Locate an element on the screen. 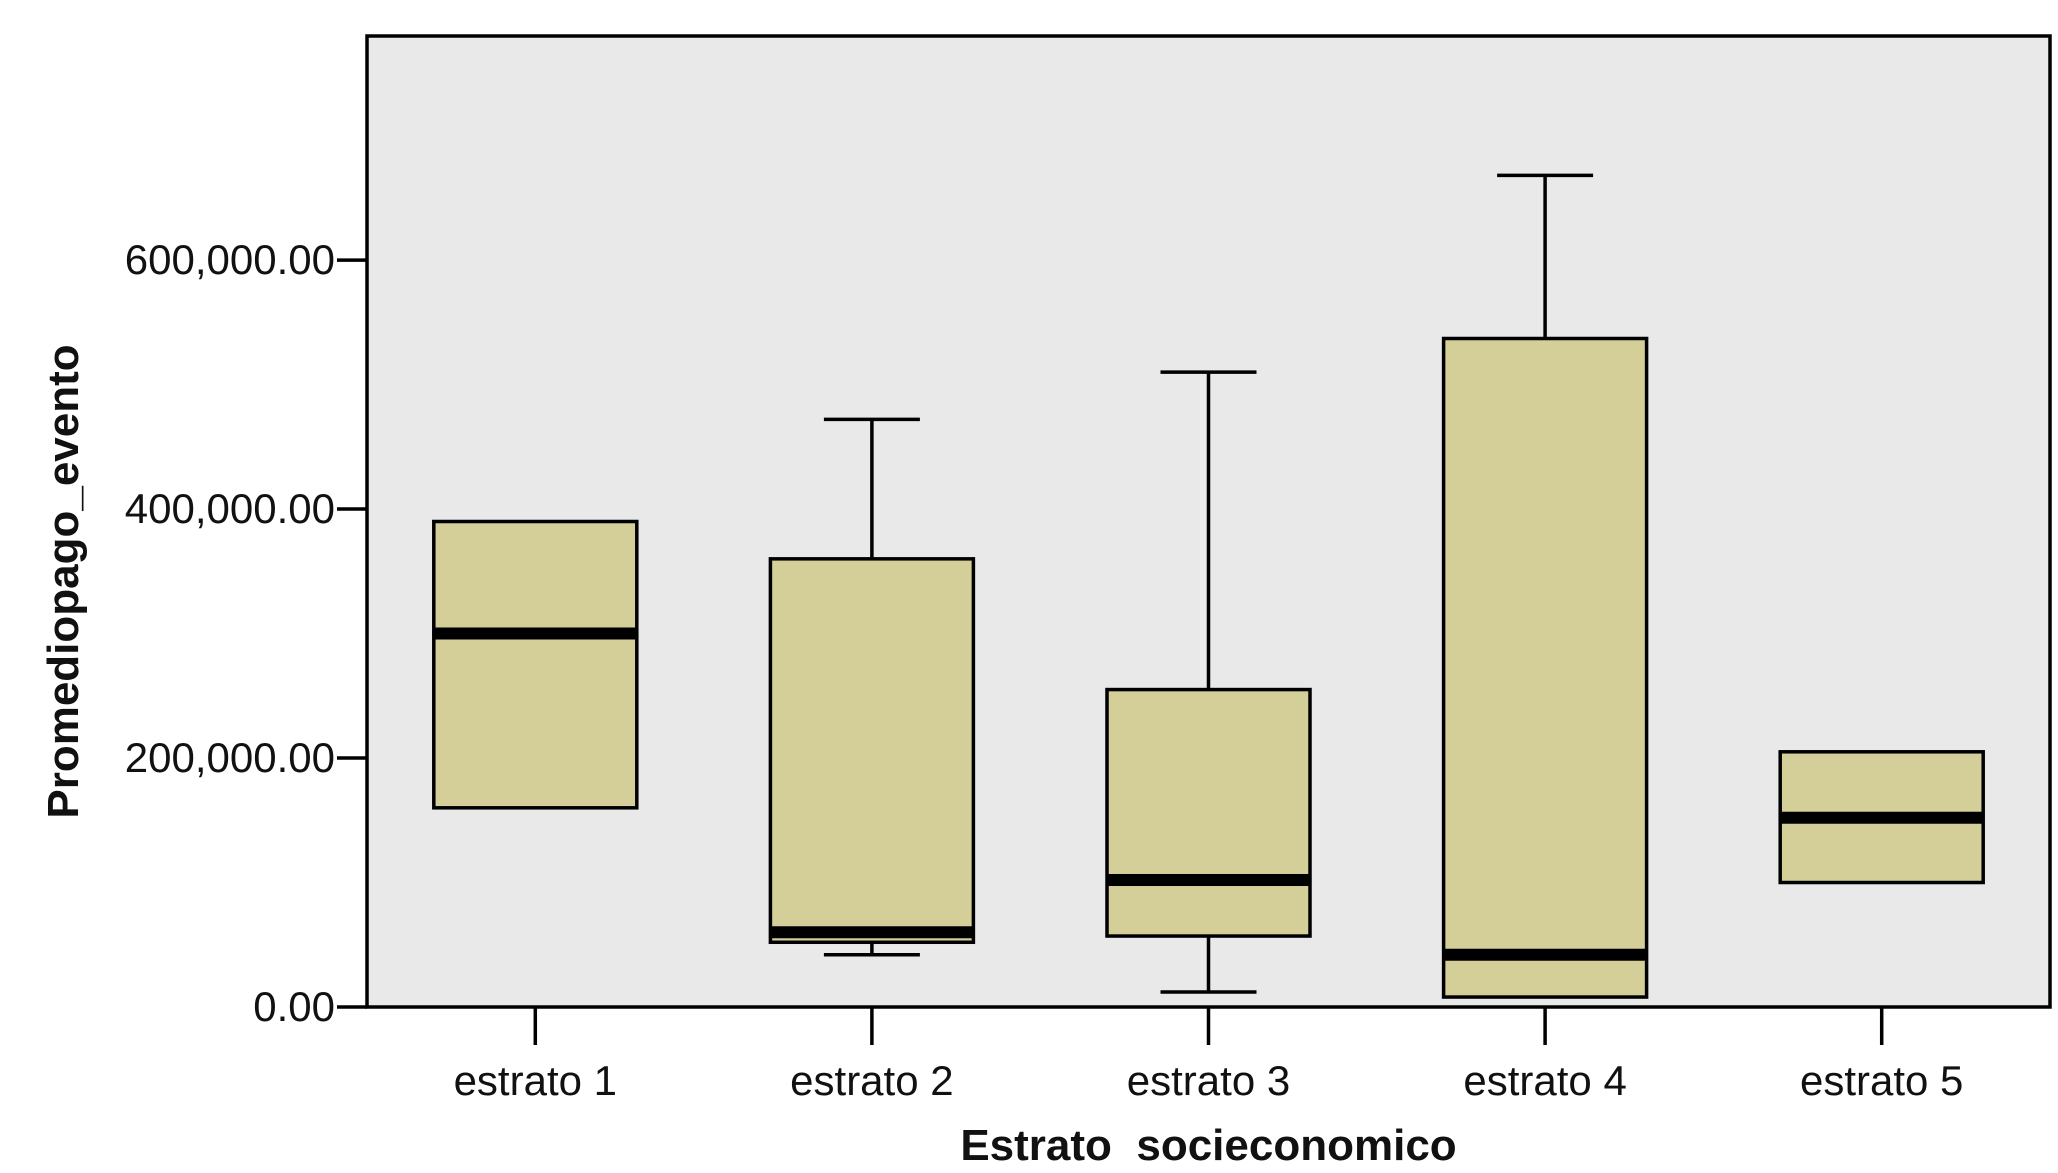 The height and width of the screenshot is (1173, 2058). x-axis-title: Estrato socieconomico is located at coordinates (1208, 1145).